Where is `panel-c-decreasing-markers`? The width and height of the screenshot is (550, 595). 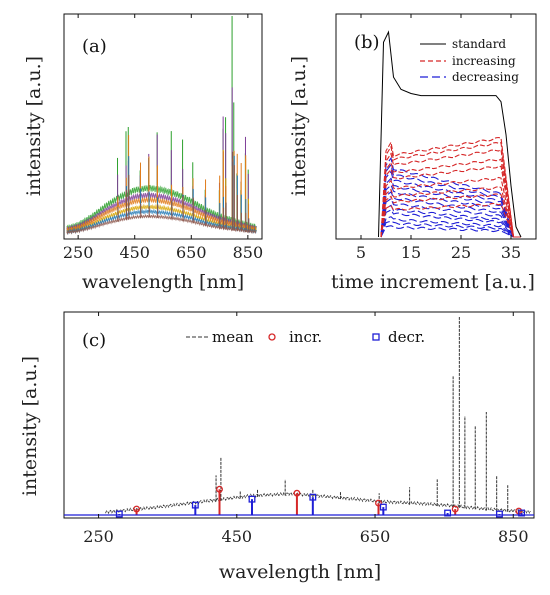
panel-c-decreasing-markers is located at coordinates (299, 505).